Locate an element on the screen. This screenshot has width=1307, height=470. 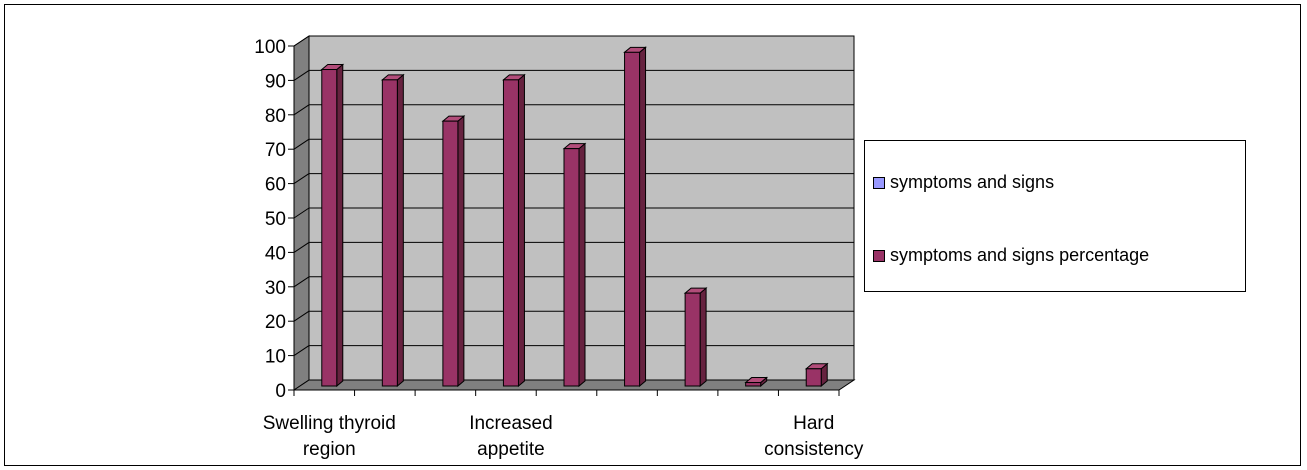
y-tick-label: 50 is located at coordinates (275, 219).